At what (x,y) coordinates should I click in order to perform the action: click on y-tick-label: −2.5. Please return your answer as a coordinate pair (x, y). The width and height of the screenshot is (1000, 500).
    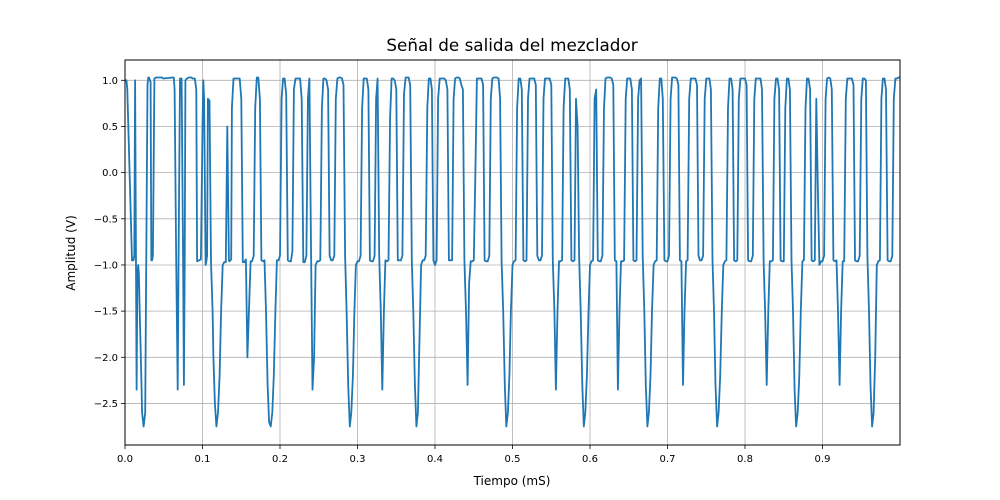
    Looking at the image, I should click on (106, 404).